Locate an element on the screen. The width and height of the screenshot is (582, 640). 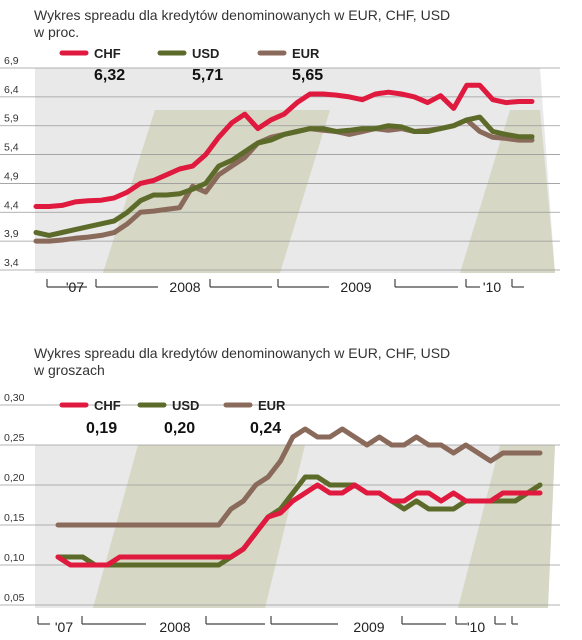
legend: CHF 0,19 USD 0,20 EUR 0,24 is located at coordinates (172, 417).